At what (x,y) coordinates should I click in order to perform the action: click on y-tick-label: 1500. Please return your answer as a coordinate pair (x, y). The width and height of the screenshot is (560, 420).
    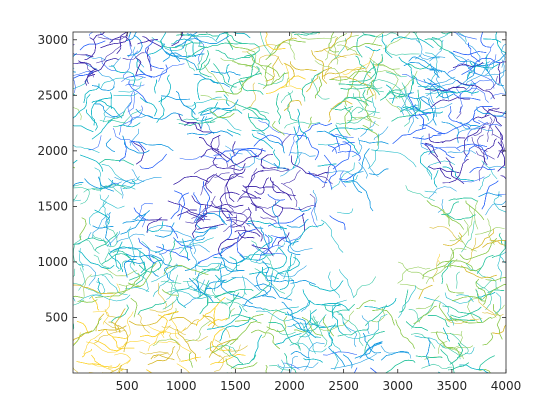
    Looking at the image, I should click on (52, 206).